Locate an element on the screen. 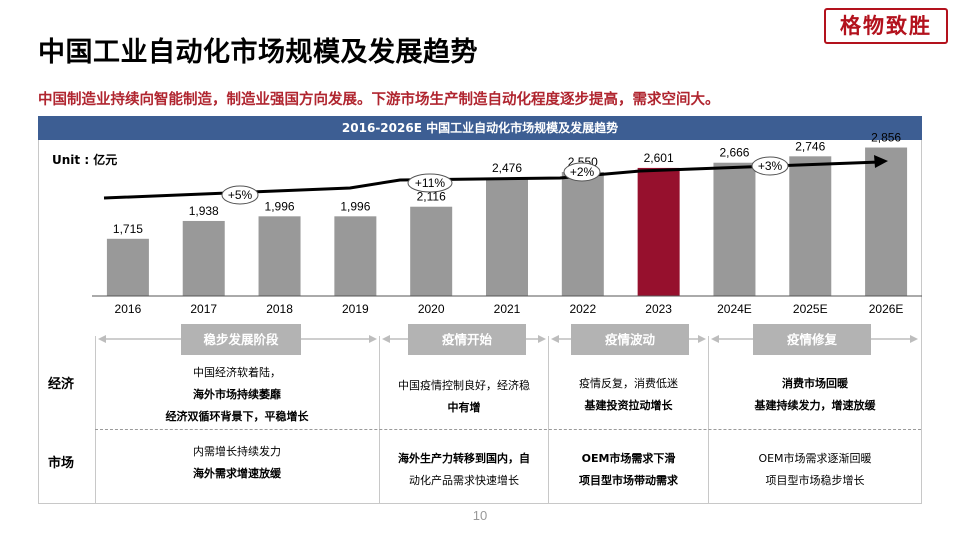 The height and width of the screenshot is (540, 960). market-cell-1: 内需增长持续发力 海外需求增速放缓 is located at coordinates (237, 462).